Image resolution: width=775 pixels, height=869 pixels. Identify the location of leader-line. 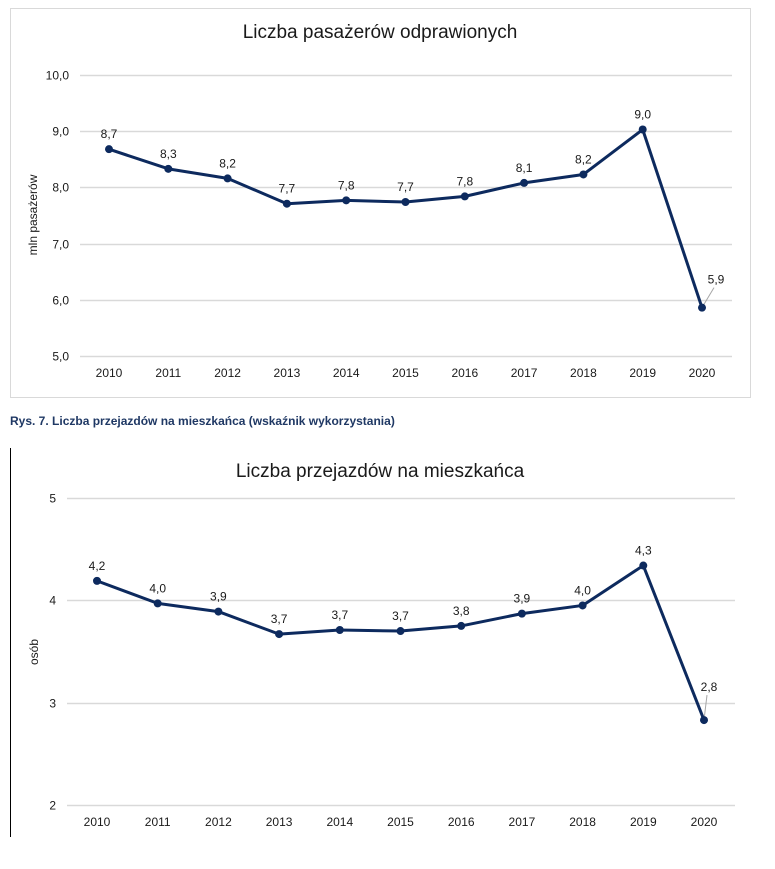
(705, 708).